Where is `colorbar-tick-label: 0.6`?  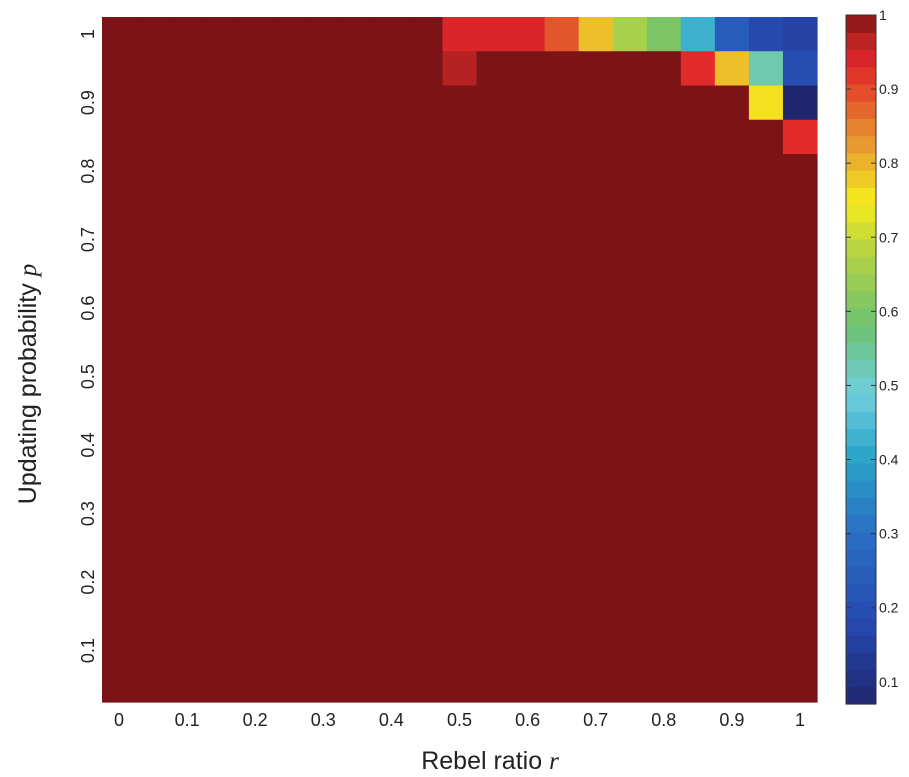 colorbar-tick-label: 0.6 is located at coordinates (889, 311).